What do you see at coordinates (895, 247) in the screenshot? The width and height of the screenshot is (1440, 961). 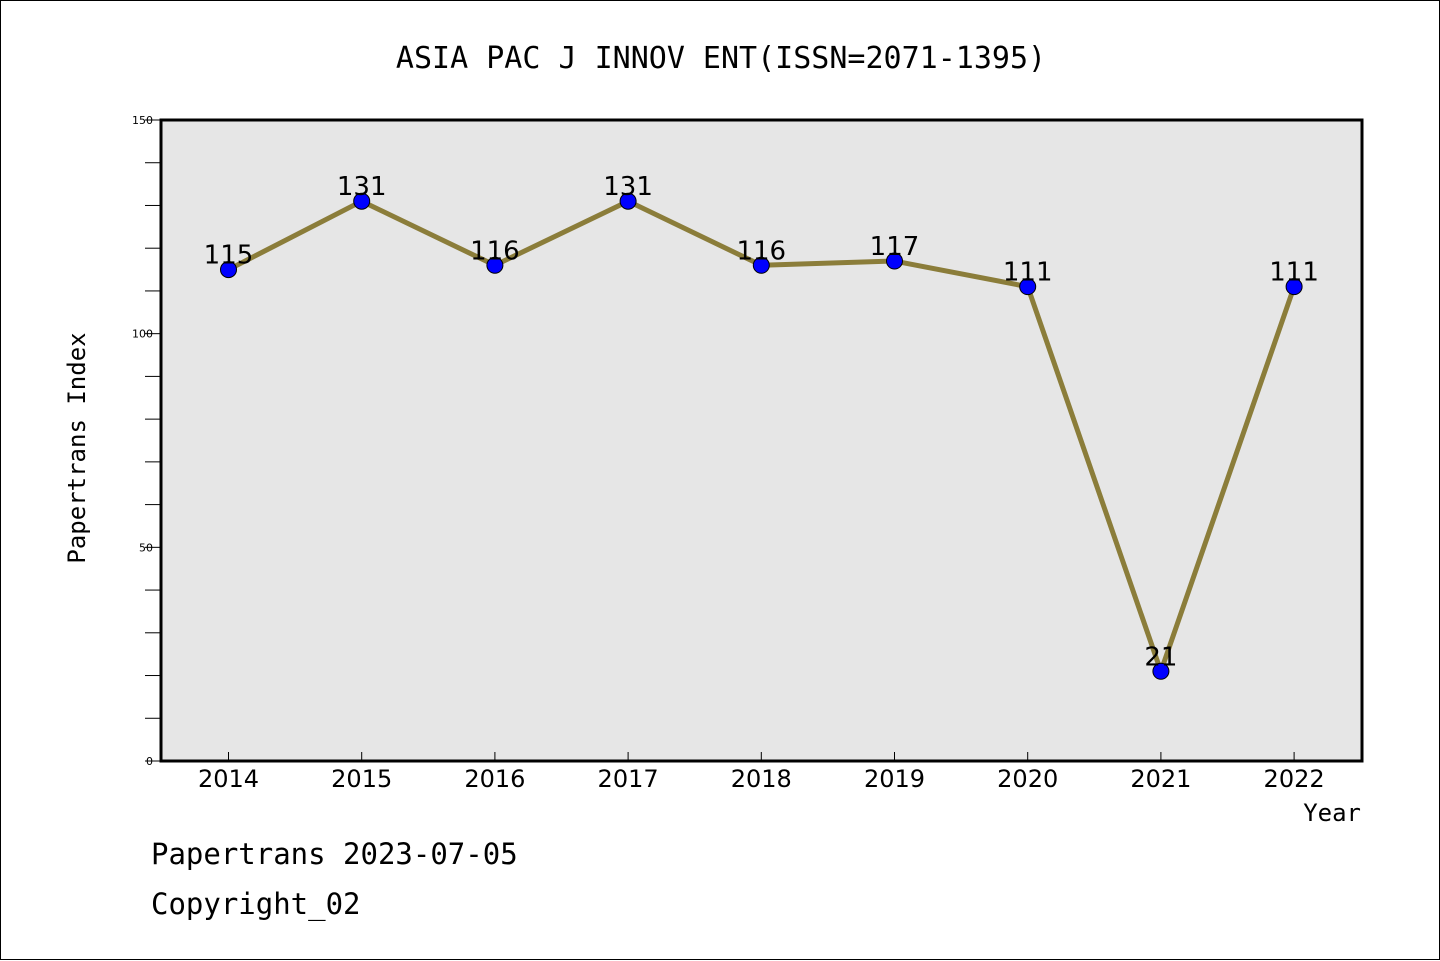 I see `data-label: 117` at bounding box center [895, 247].